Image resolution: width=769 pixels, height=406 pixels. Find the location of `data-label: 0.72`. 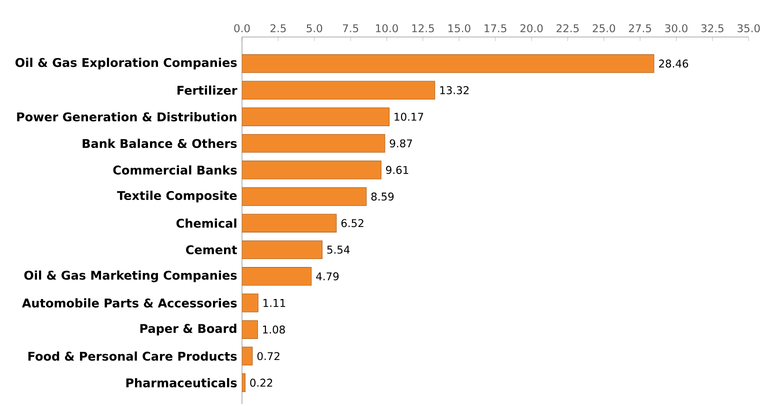

data-label: 0.72 is located at coordinates (268, 356).